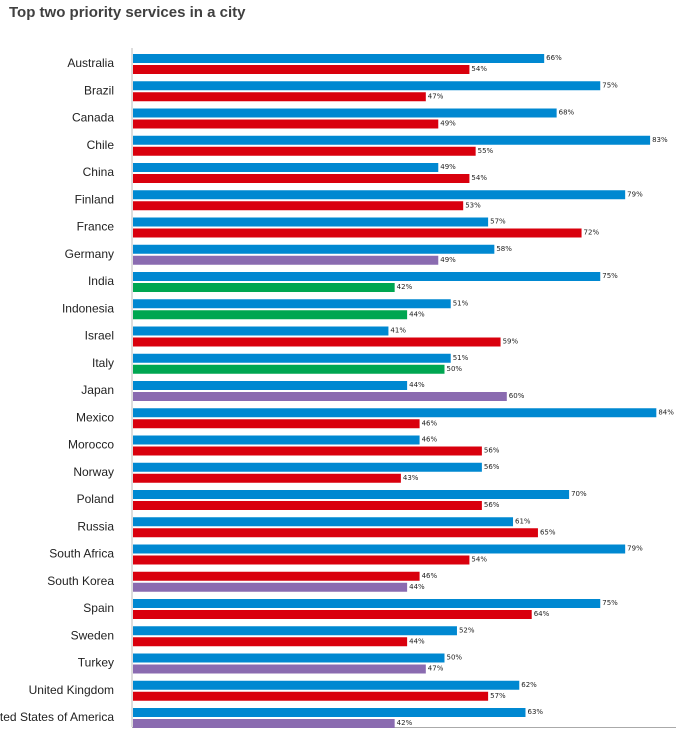  I want to click on category-label: India, so click(101, 281).